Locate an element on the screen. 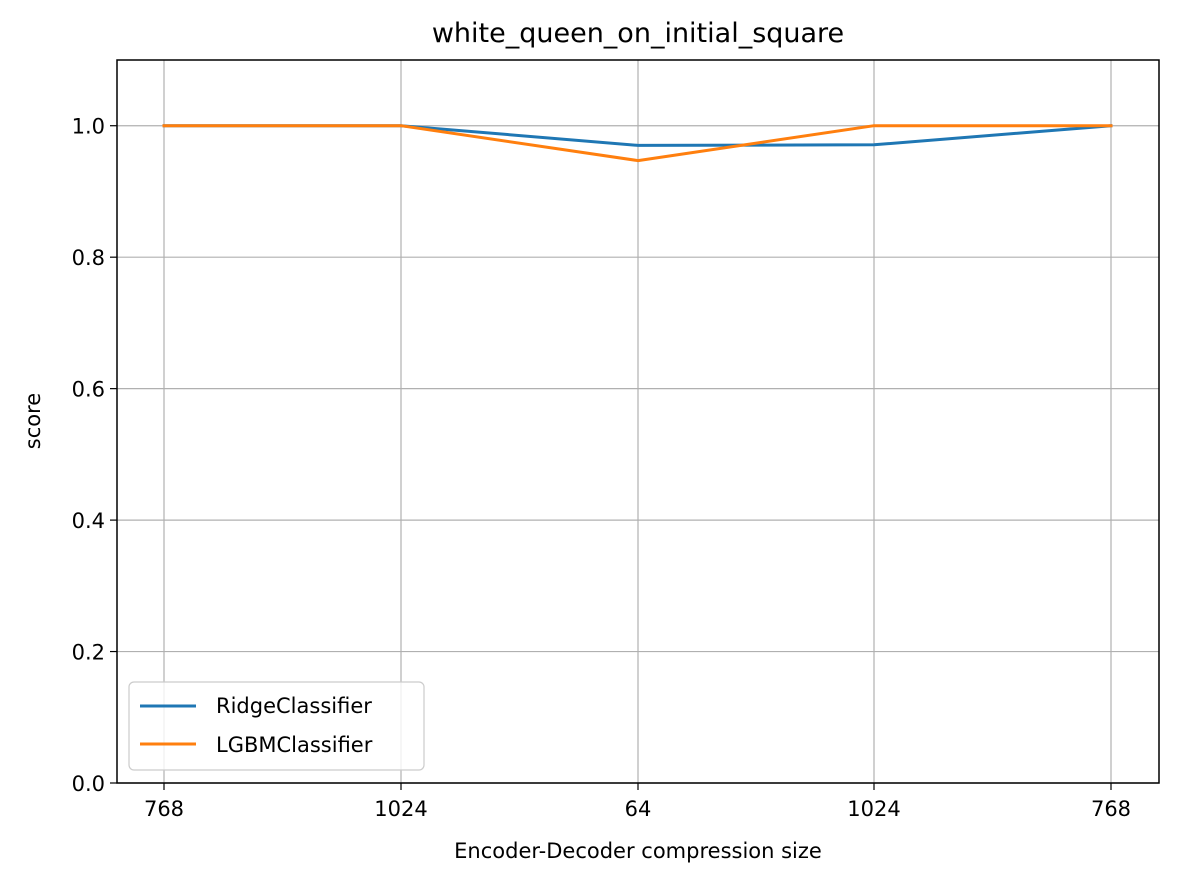 The width and height of the screenshot is (1177, 884). y-tick-label: 0.0 is located at coordinates (88, 784).